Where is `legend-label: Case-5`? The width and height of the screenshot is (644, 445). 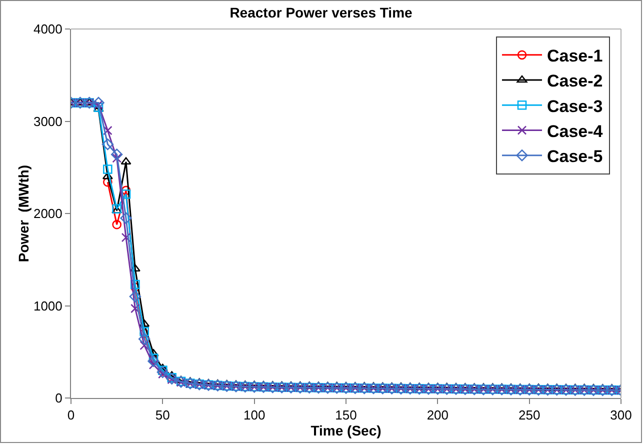
legend-label: Case-5 is located at coordinates (575, 156).